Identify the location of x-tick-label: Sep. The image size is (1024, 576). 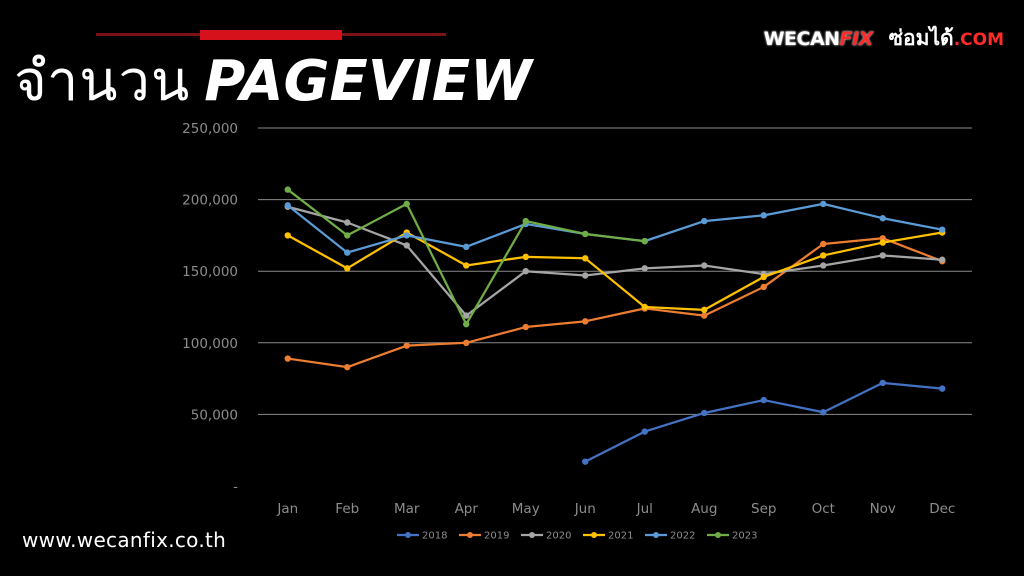
(763, 509).